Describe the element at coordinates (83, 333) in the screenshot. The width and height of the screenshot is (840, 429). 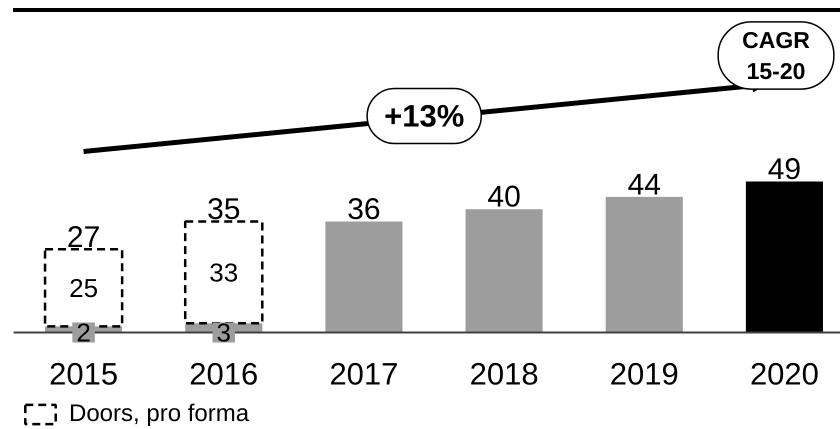
I see `data-label: 2` at that location.